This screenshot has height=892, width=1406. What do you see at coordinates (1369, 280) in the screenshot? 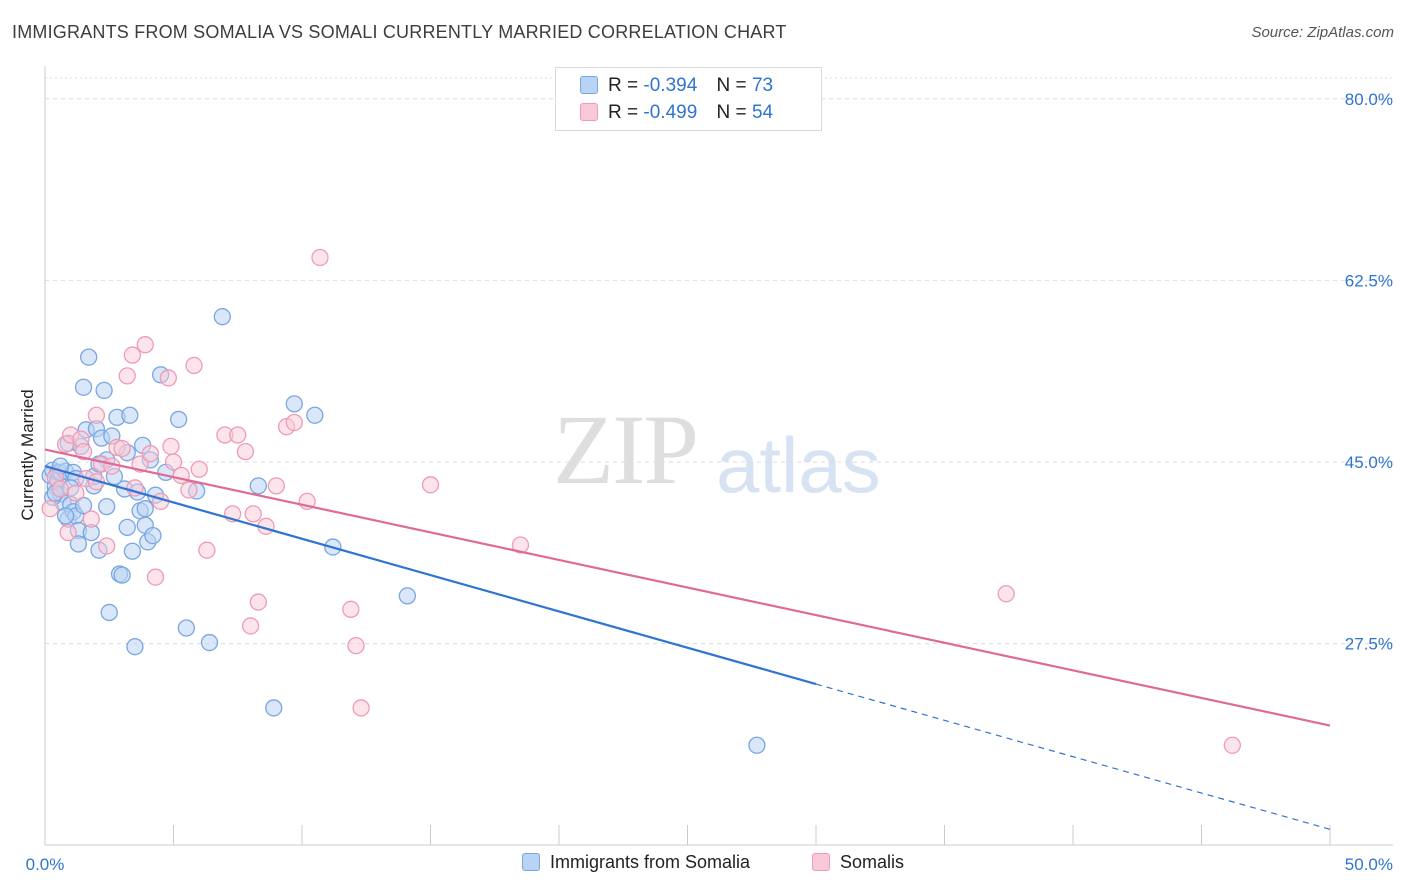
I see `y-tick-label: 62.5%` at bounding box center [1369, 280].